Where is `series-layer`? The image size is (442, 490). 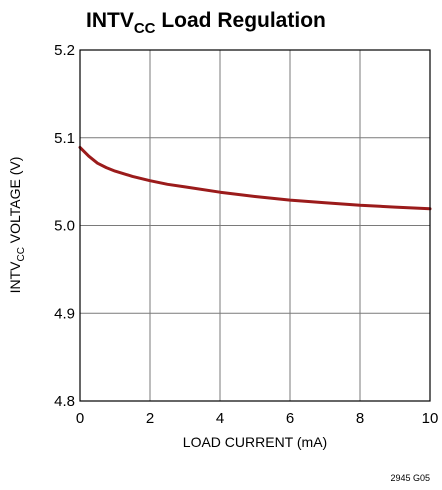
series-layer is located at coordinates (255, 178).